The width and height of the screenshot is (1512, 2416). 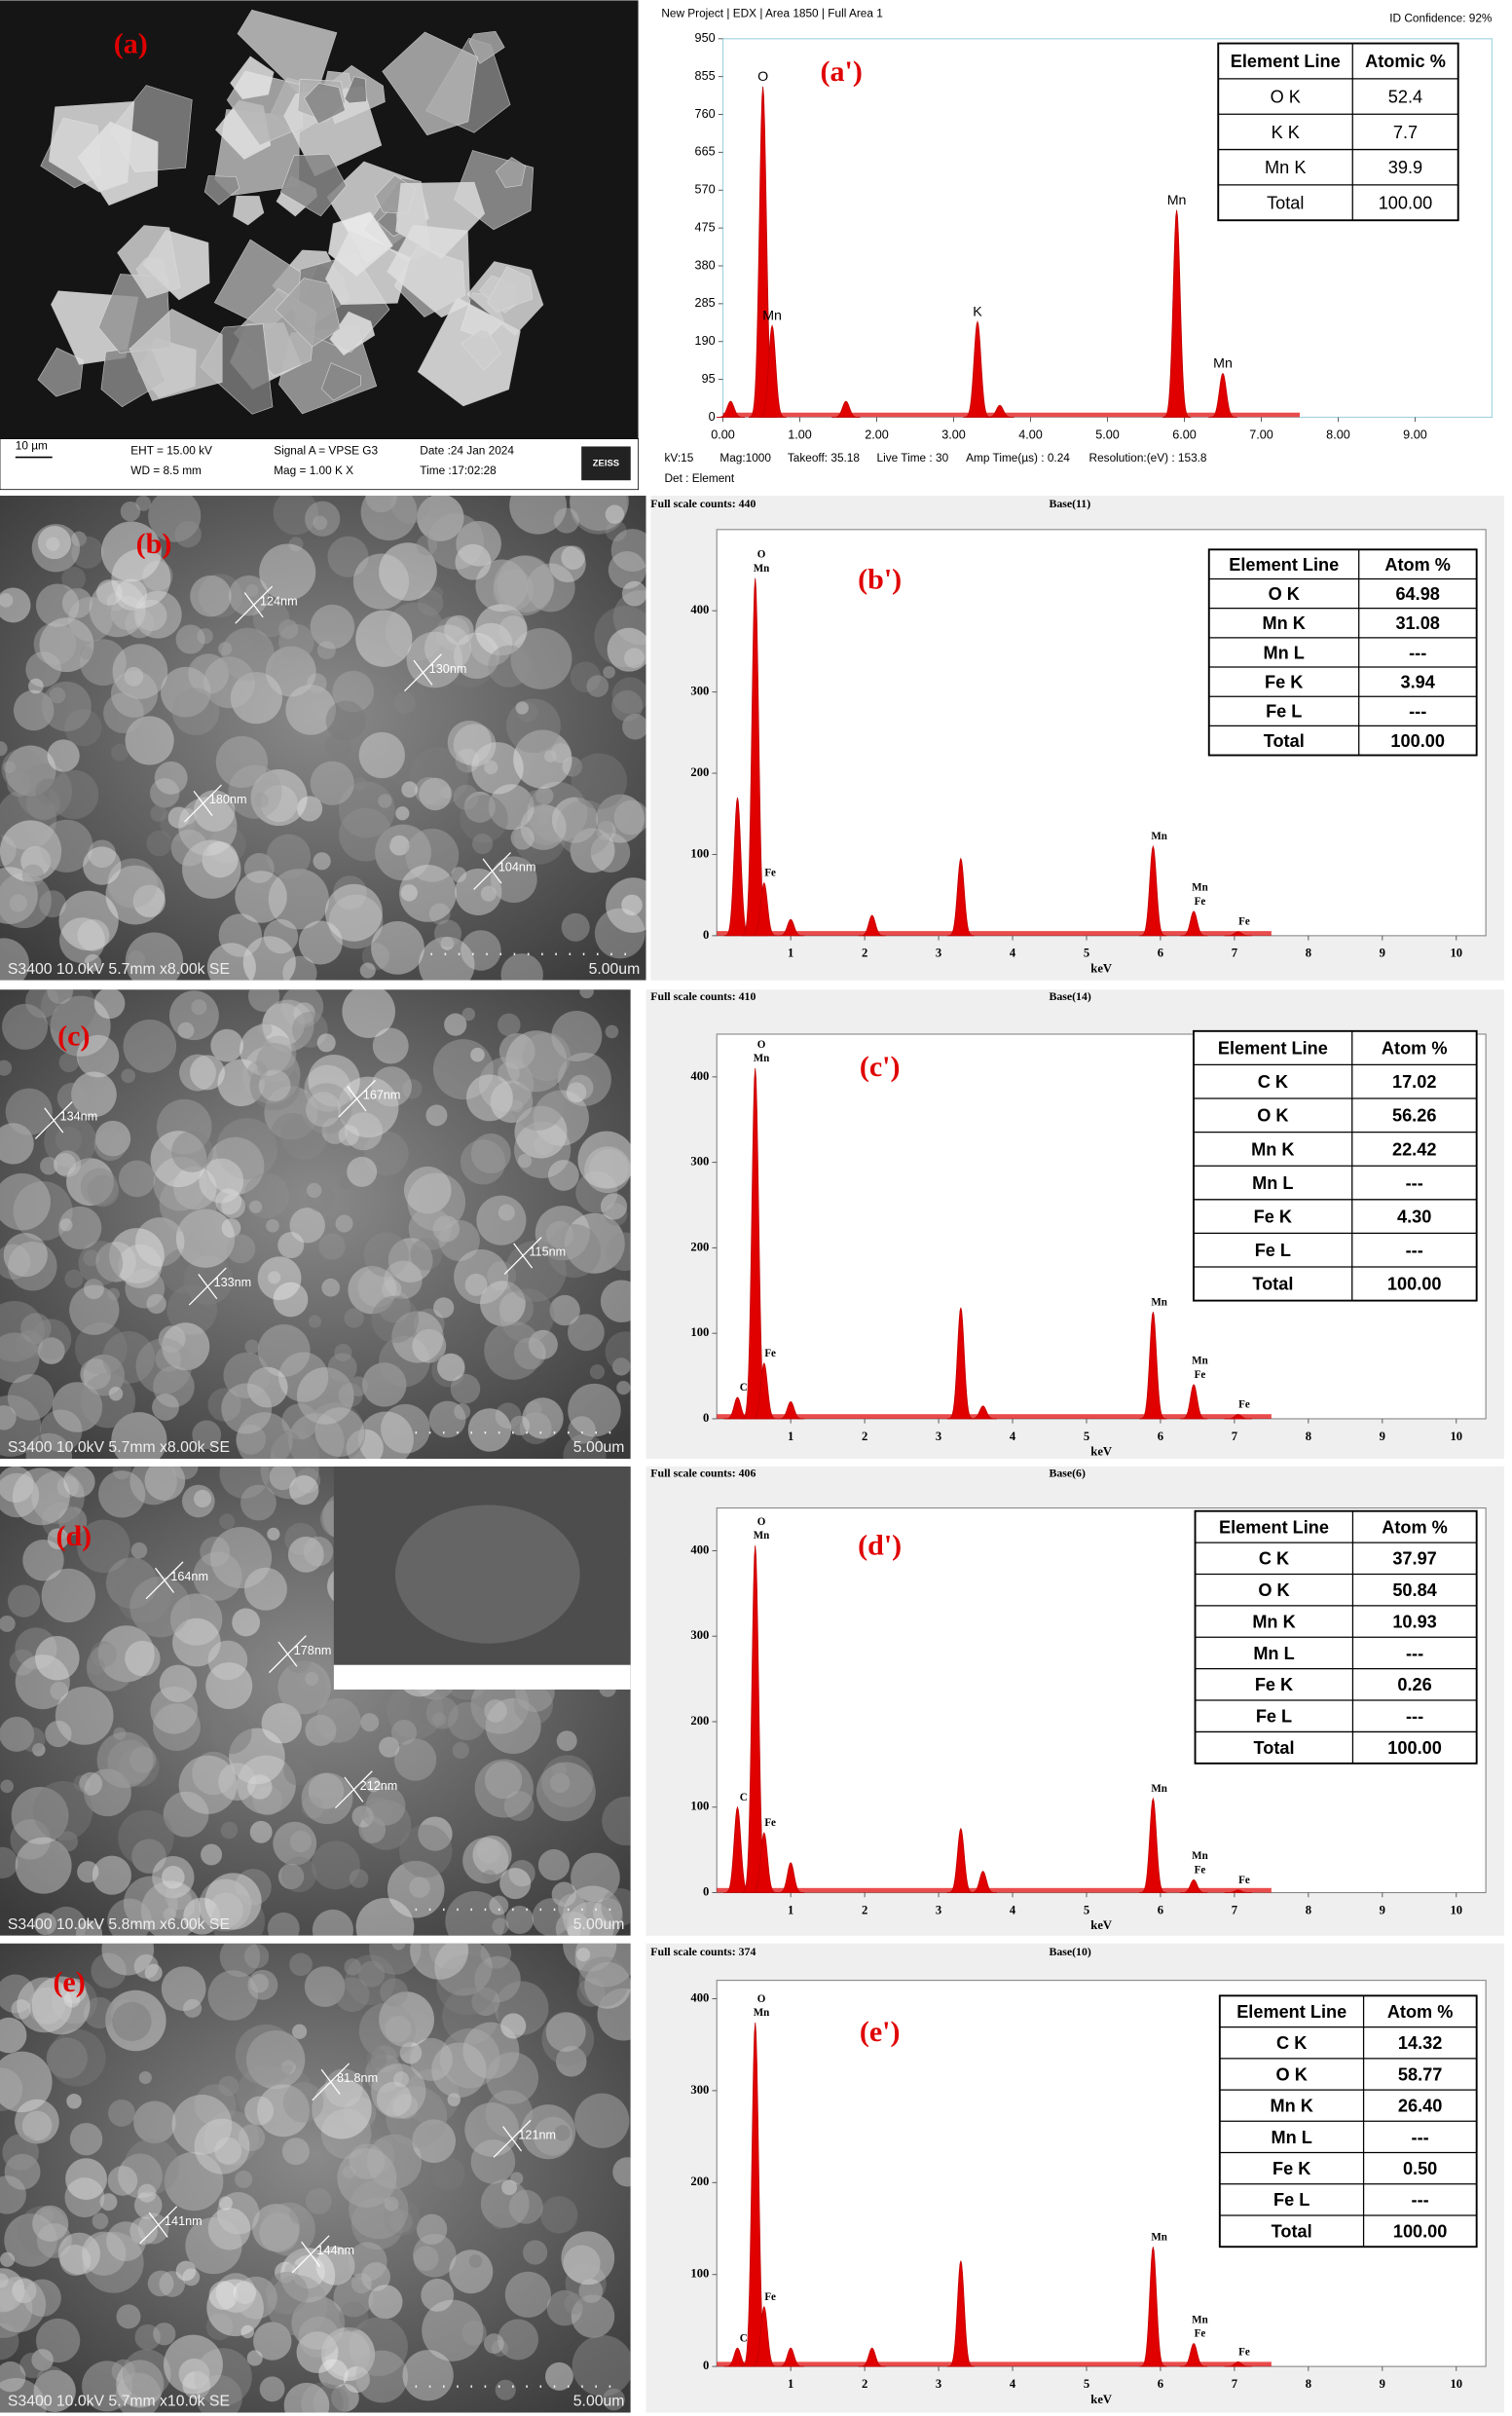 What do you see at coordinates (1405, 167) in the screenshot?
I see `table-cell: 39.9` at bounding box center [1405, 167].